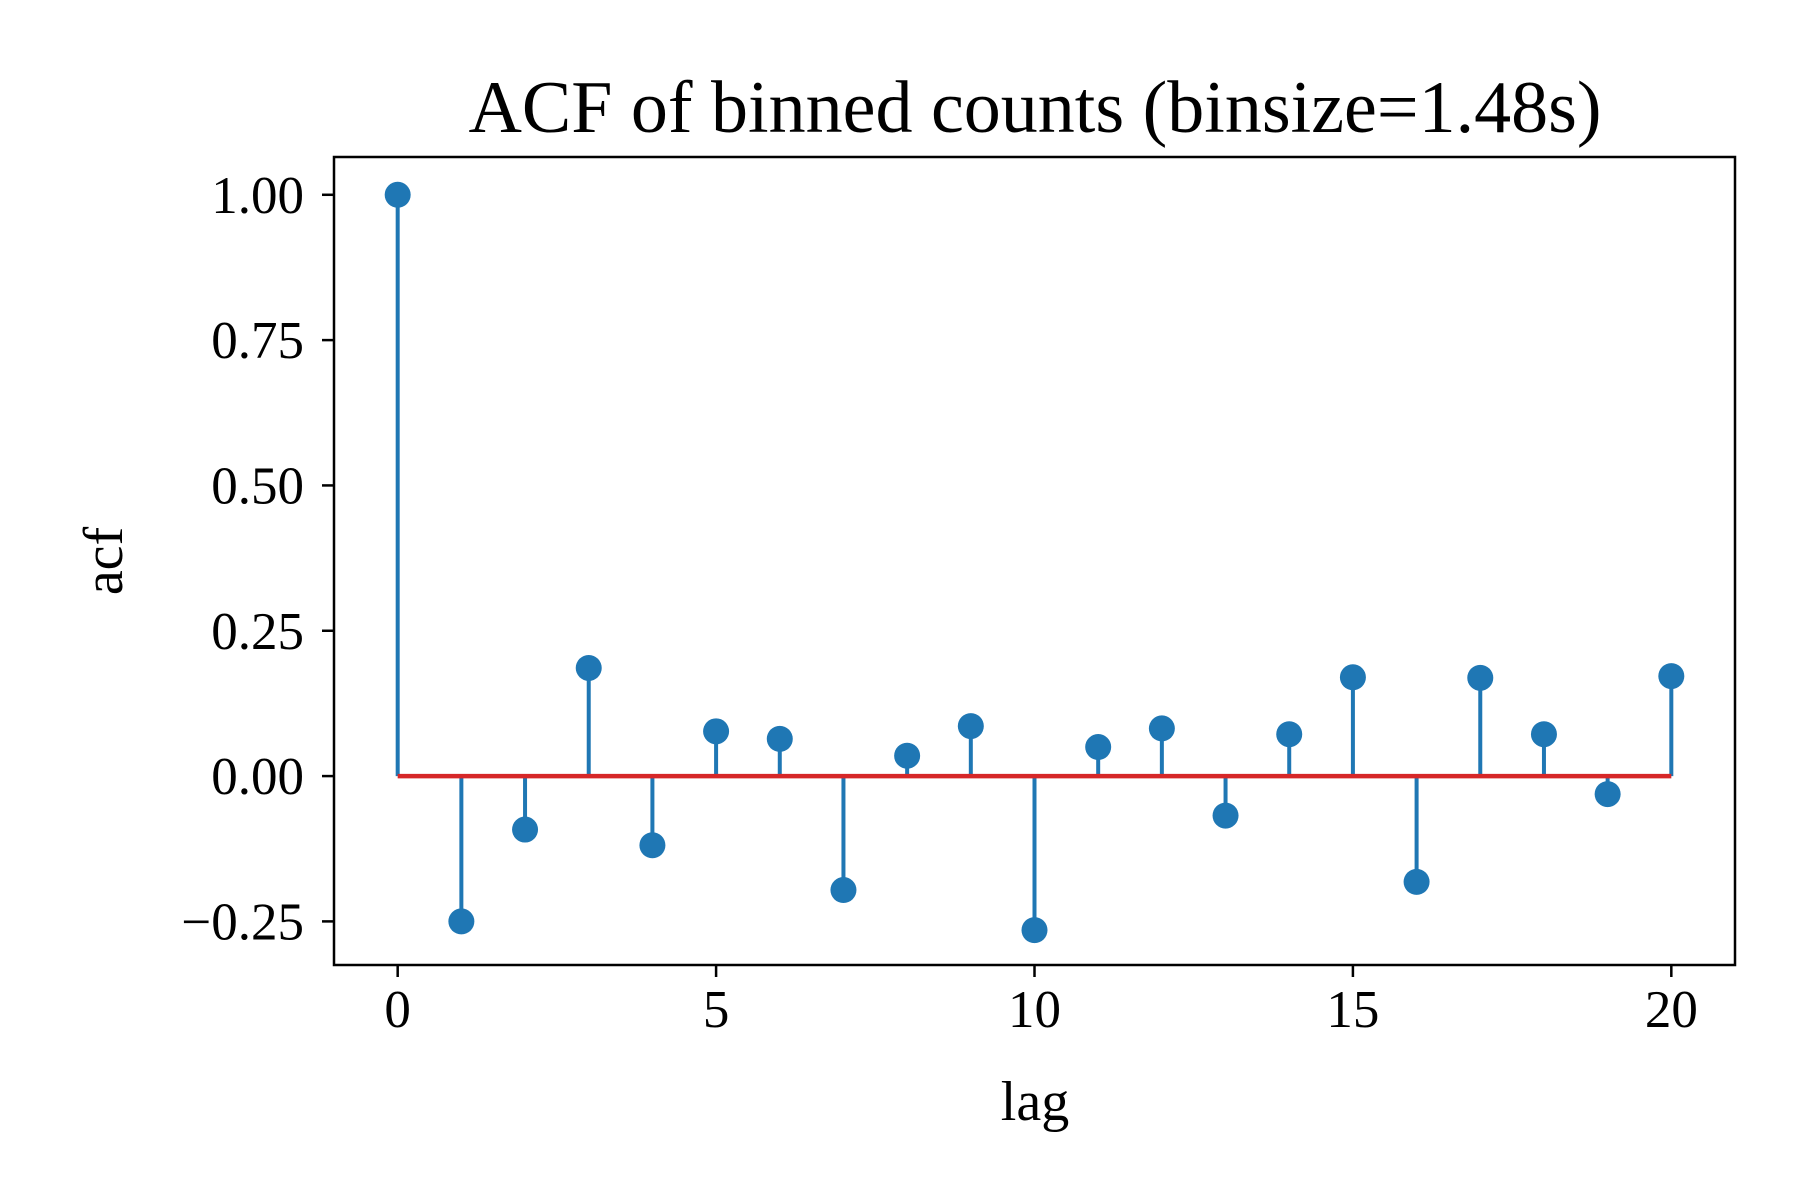 The image size is (1800, 1200). Describe the element at coordinates (1035, 1102) in the screenshot. I see `x-axis-label: lag` at that location.